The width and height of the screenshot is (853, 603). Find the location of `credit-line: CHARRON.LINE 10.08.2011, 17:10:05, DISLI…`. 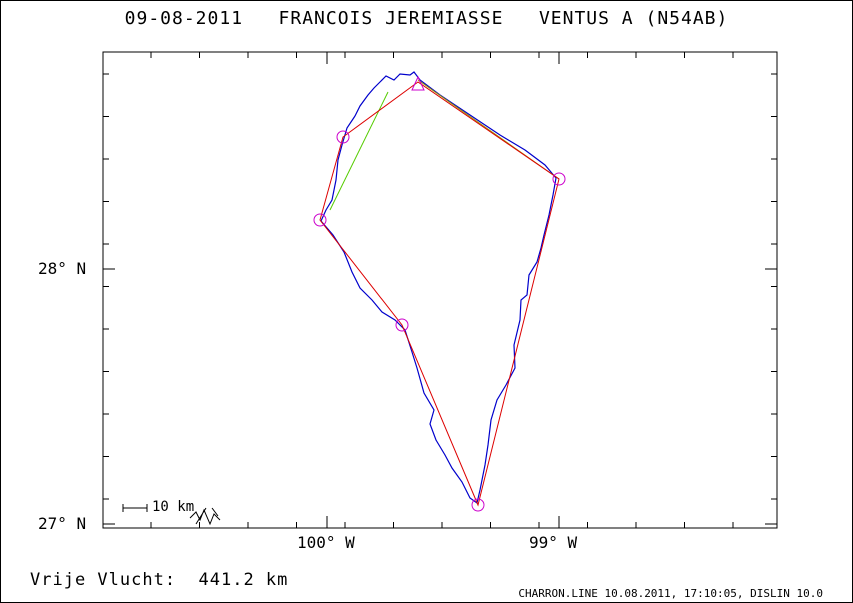

credit-line: CHARRON.LINE 10.08.2011, 17:10:05, DISLI… is located at coordinates (670, 593).